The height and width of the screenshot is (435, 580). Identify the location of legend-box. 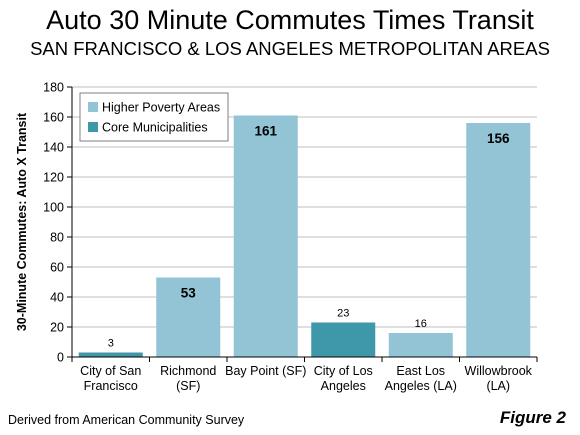
(154, 117).